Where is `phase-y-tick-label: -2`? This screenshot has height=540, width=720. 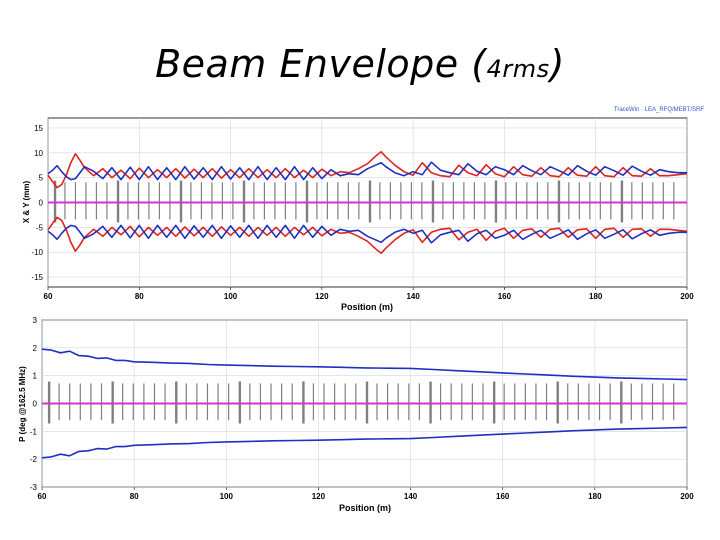
phase-y-tick-label: -2 is located at coordinates (34, 459).